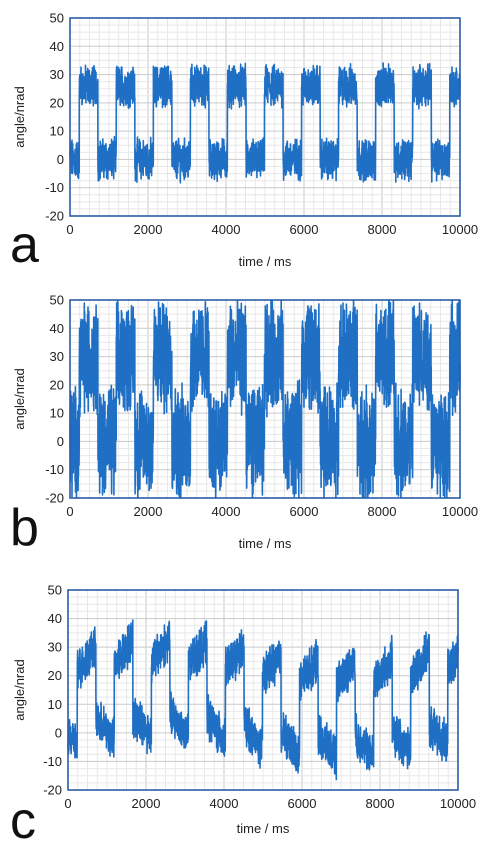 Image resolution: width=480 pixels, height=841 pixels. I want to click on series-line, so click(265, 123).